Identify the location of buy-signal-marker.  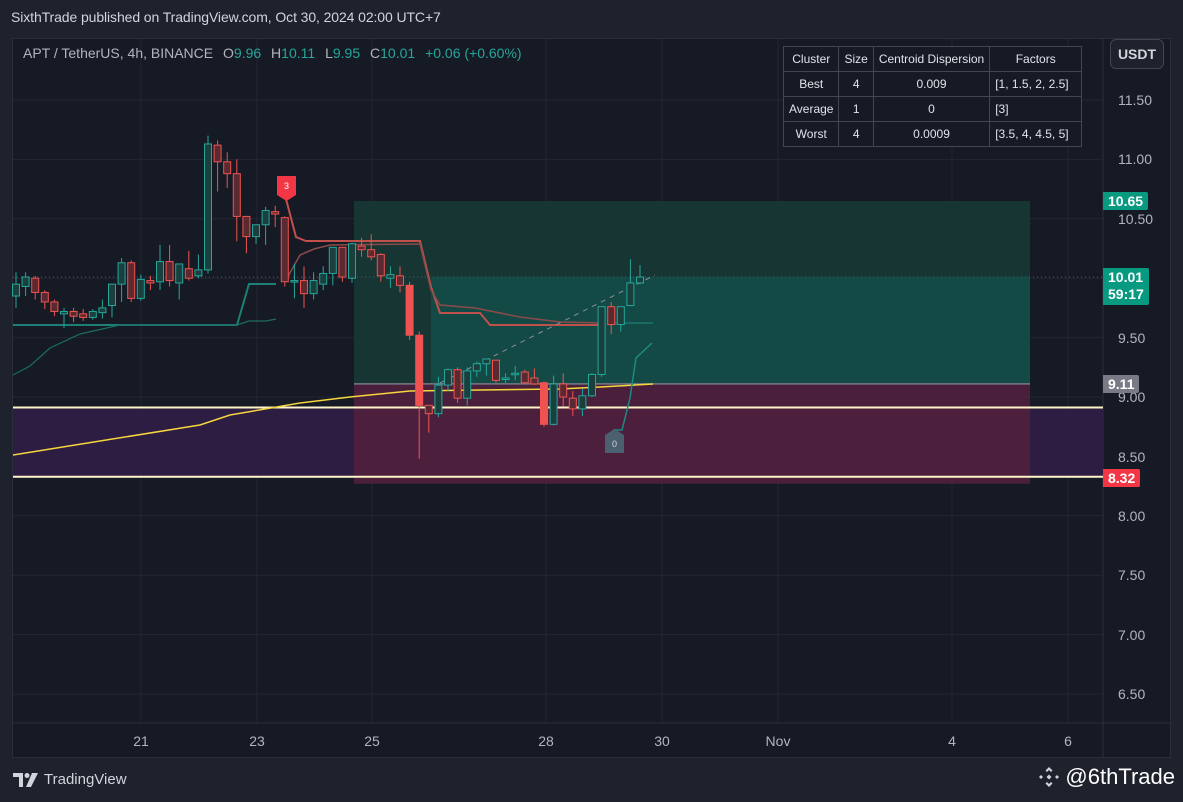
(614, 441).